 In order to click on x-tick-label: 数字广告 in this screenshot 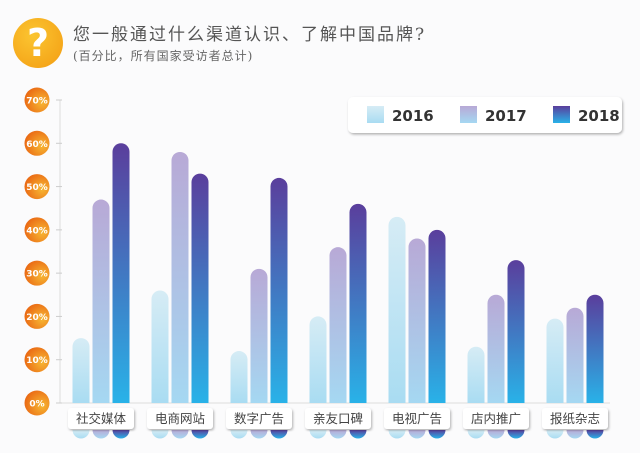, I will do `click(259, 418)`.